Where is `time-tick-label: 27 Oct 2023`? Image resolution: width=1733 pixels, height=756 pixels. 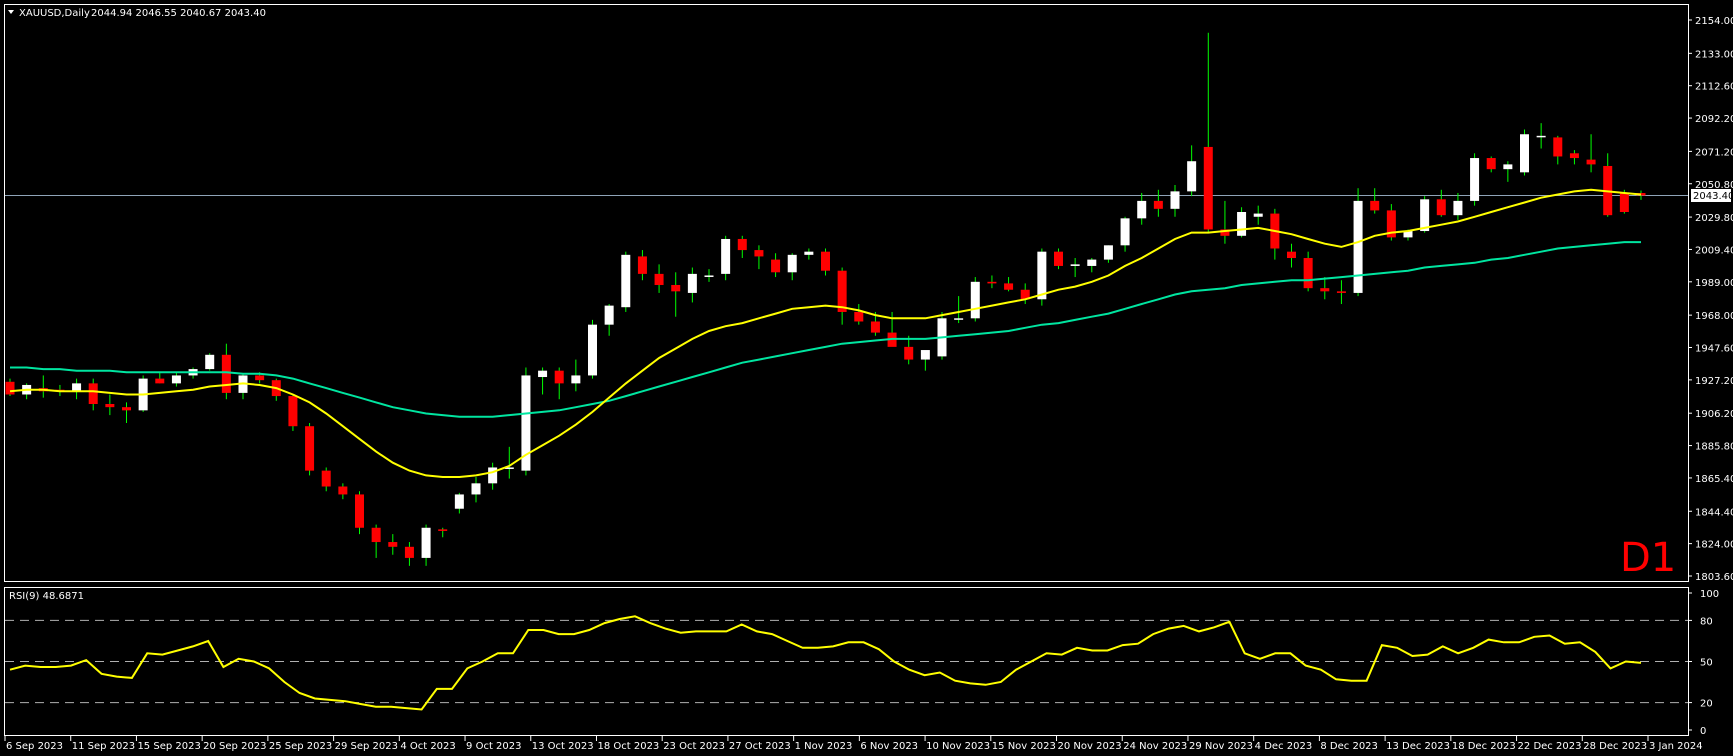 time-tick-label: 27 Oct 2023 is located at coordinates (760, 746).